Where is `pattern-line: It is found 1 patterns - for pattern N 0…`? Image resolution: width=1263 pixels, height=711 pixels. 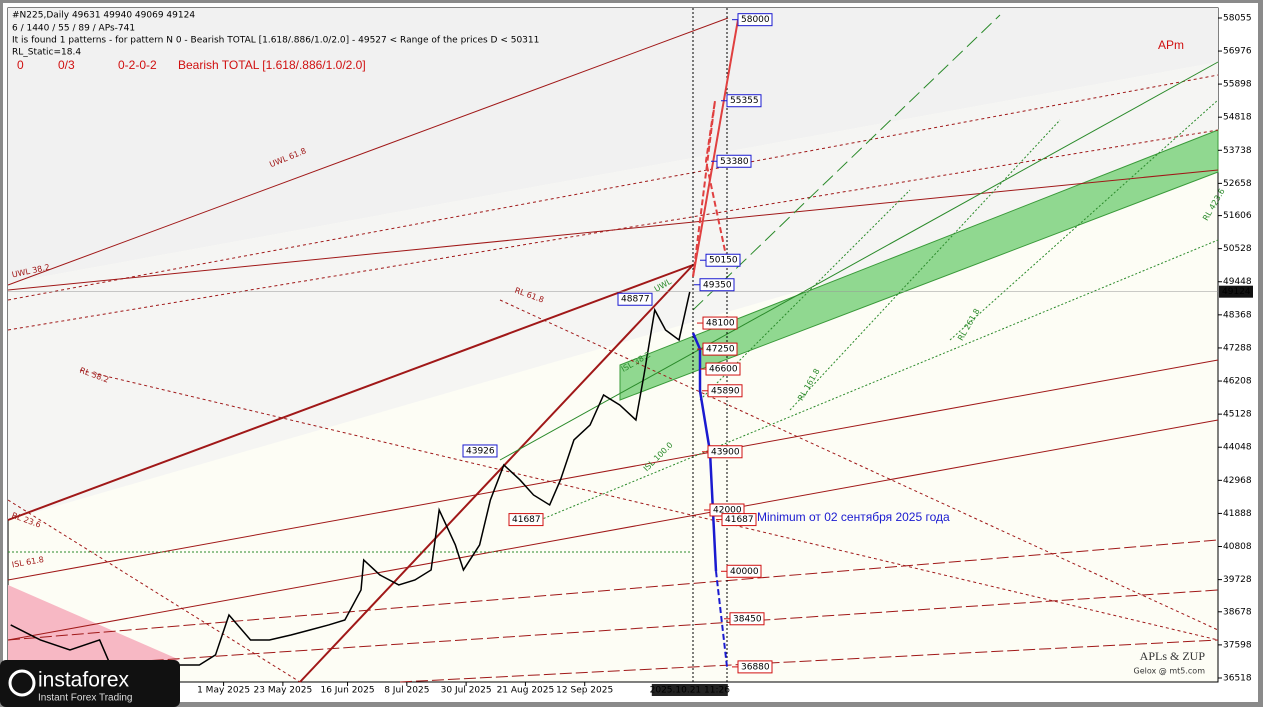 pattern-line: It is found 1 patterns - for pattern N 0… is located at coordinates (275, 41).